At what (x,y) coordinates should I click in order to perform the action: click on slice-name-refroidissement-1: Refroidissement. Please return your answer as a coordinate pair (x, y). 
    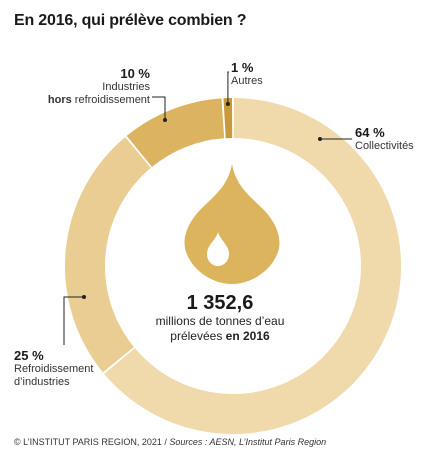
    Looking at the image, I should click on (54, 369).